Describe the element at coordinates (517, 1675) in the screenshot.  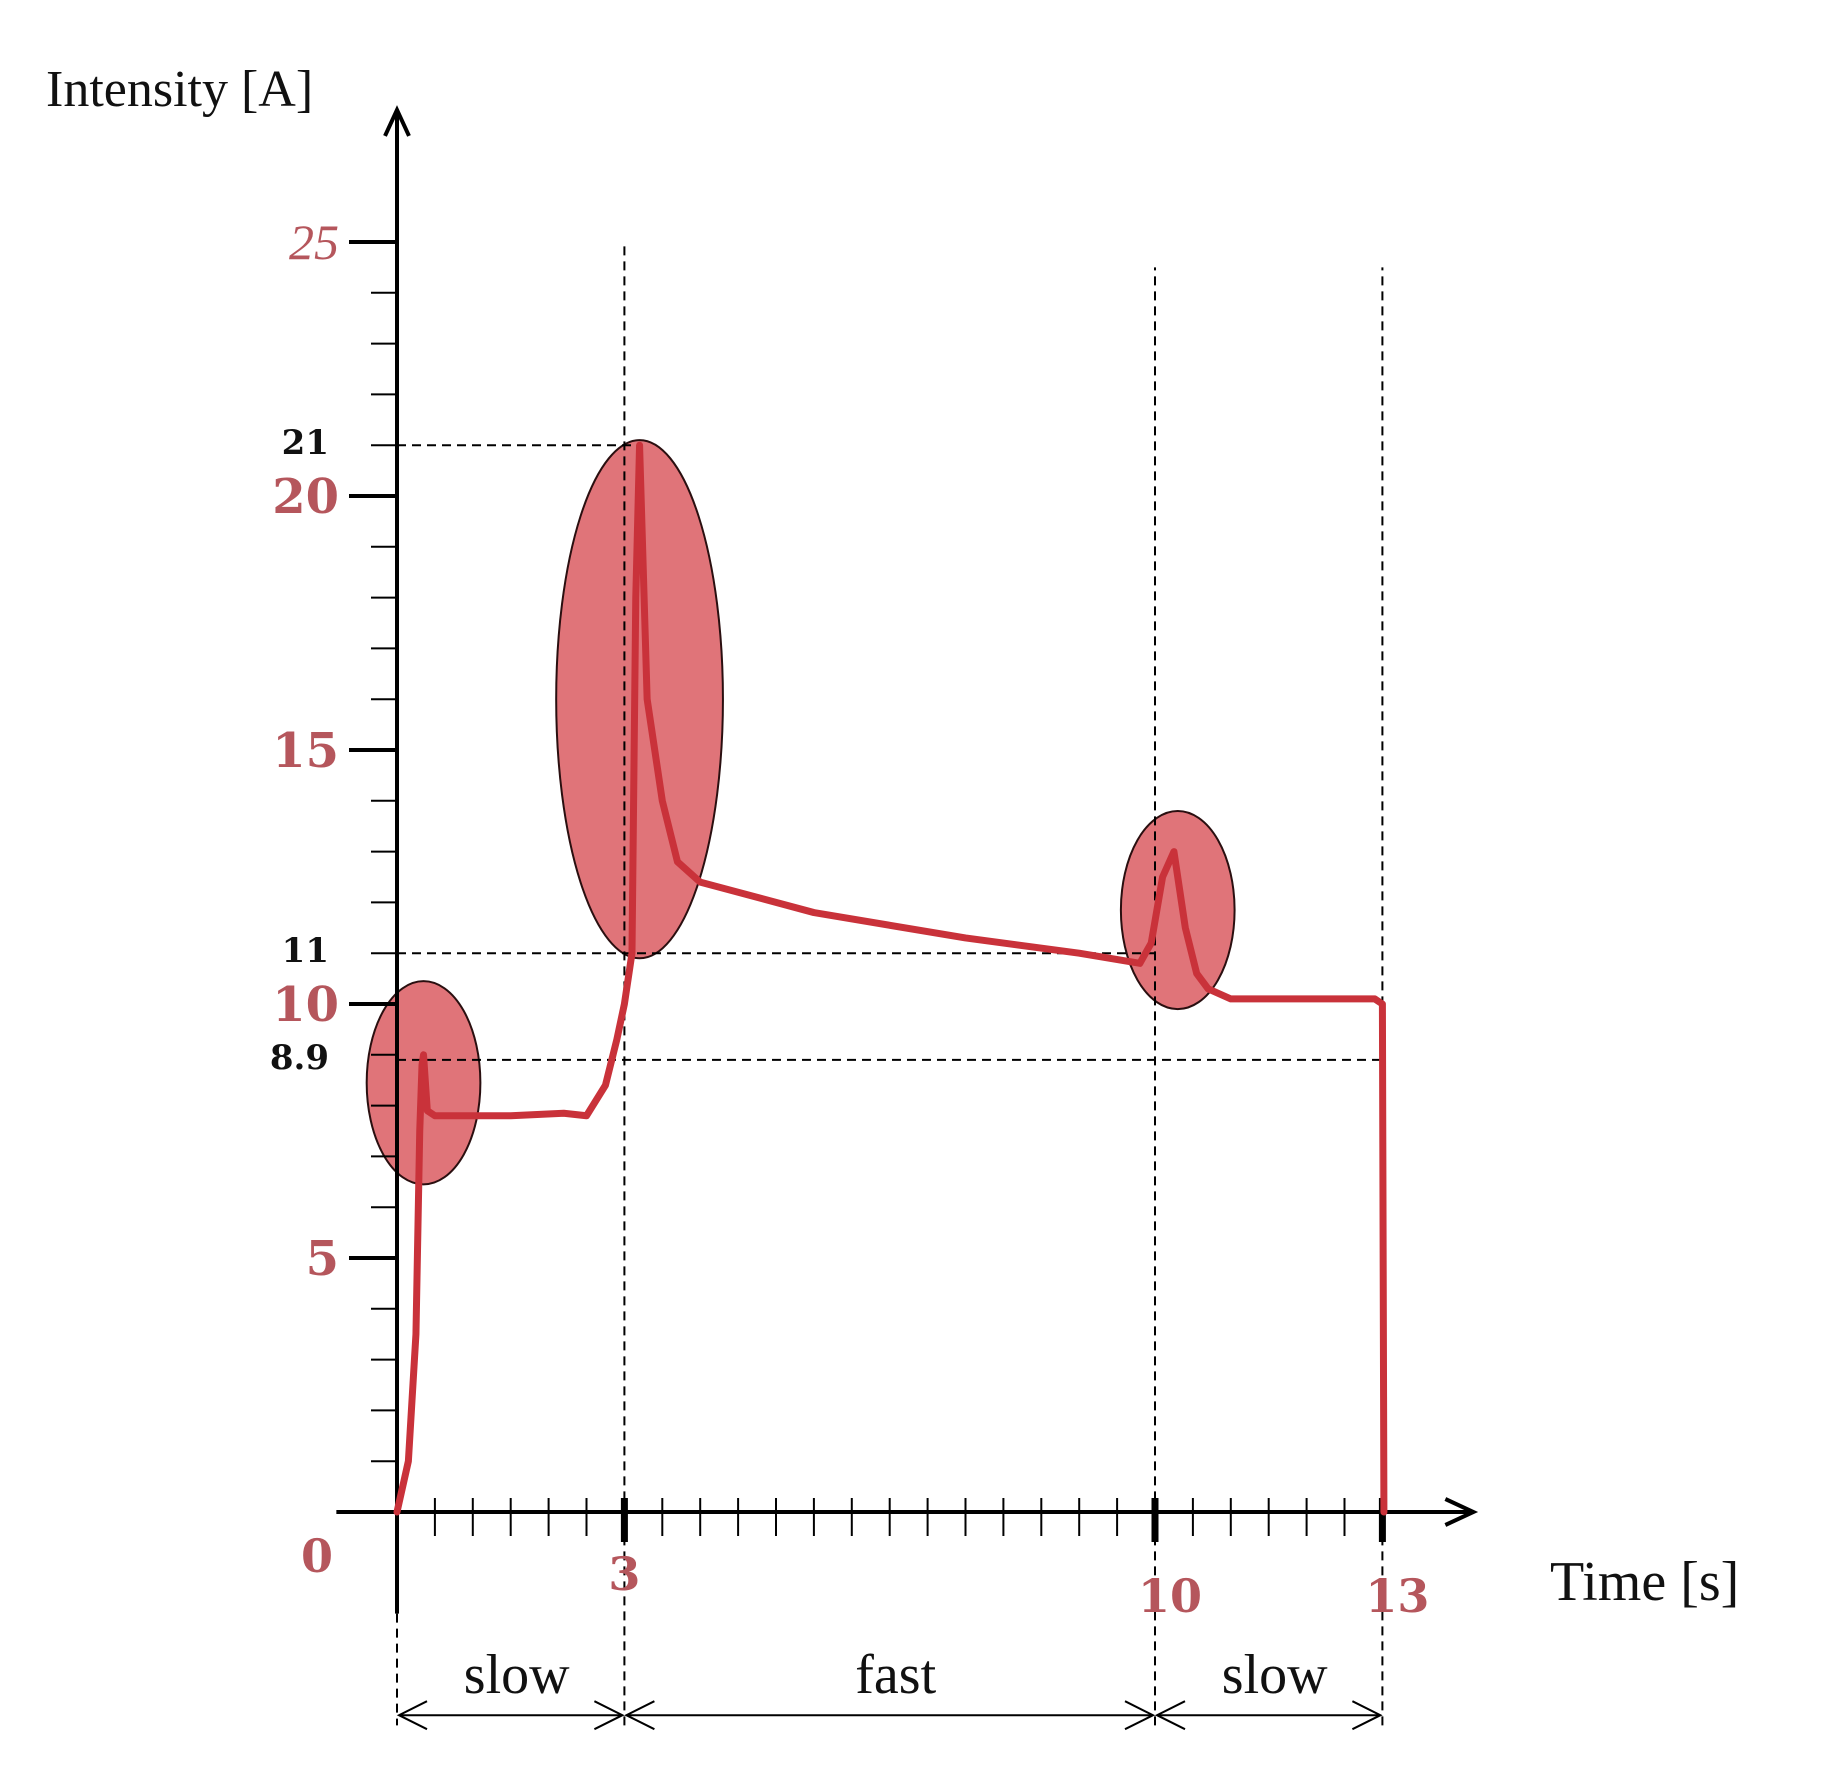
I see `phase-label-1: slow` at that location.